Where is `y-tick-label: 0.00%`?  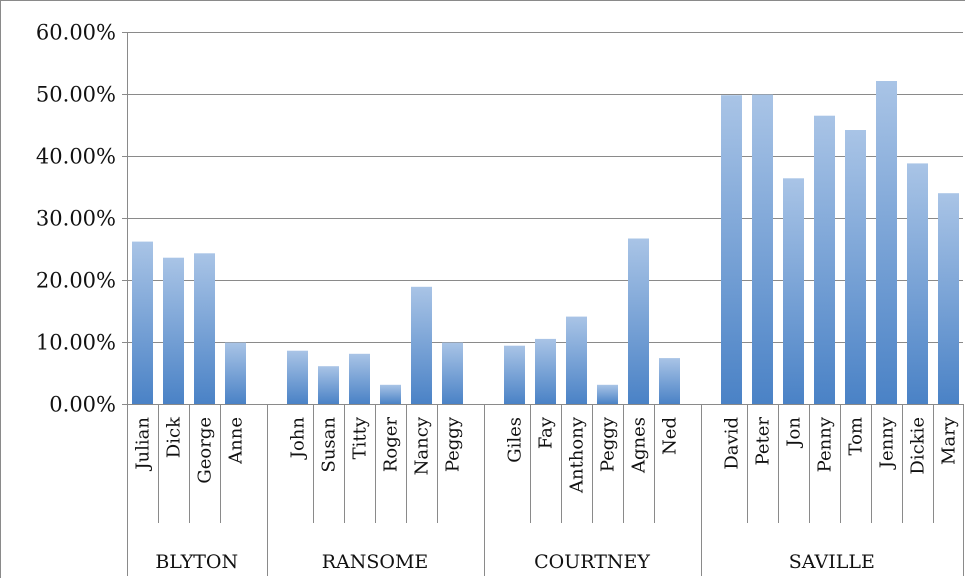 y-tick-label: 0.00% is located at coordinates (82, 405).